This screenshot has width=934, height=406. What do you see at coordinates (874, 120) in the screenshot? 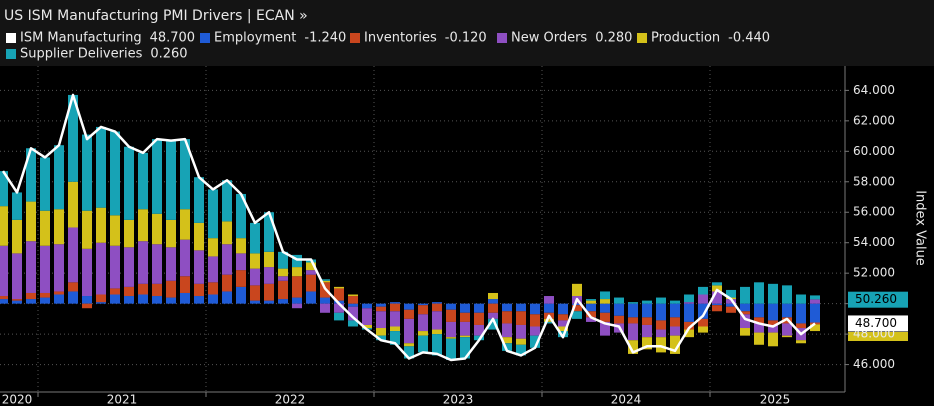
I see `y-tick-label: 62.000` at bounding box center [874, 120].